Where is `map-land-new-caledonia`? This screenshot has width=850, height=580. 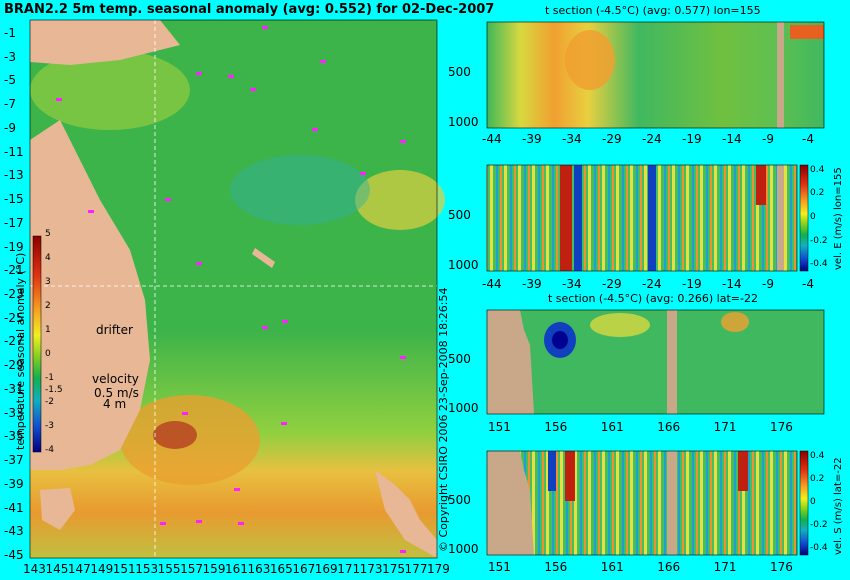
map-land-new-caledonia is located at coordinates (263, 258).